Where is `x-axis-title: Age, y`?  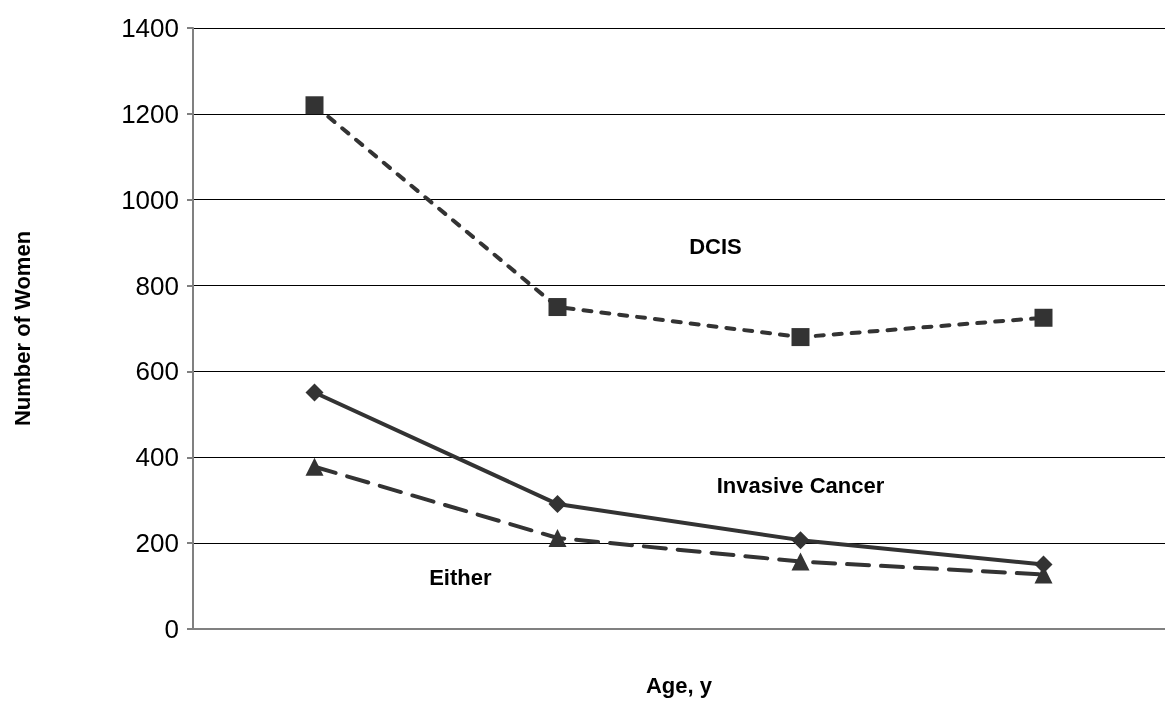
x-axis-title: Age, y is located at coordinates (679, 685).